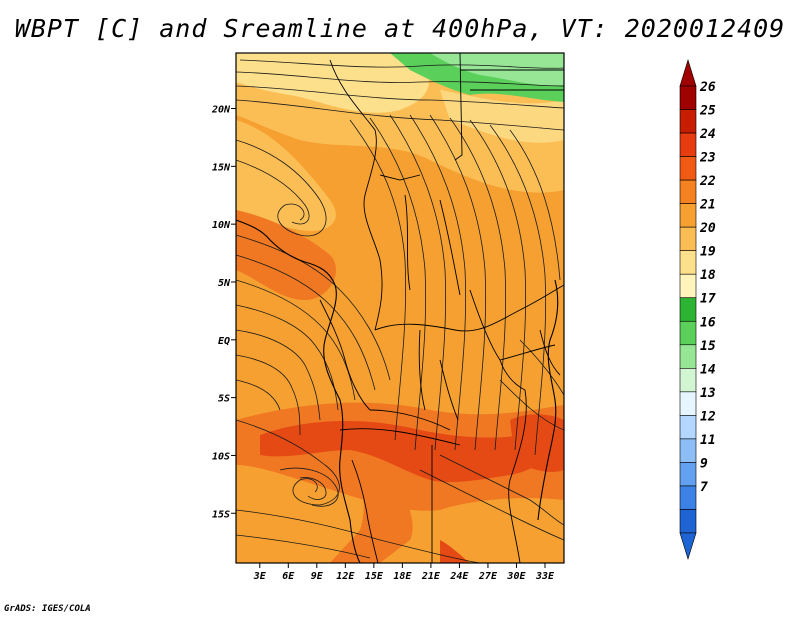 The width and height of the screenshot is (800, 618). Describe the element at coordinates (688, 72) in the screenshot. I see `colorbar-top-arrow` at that location.